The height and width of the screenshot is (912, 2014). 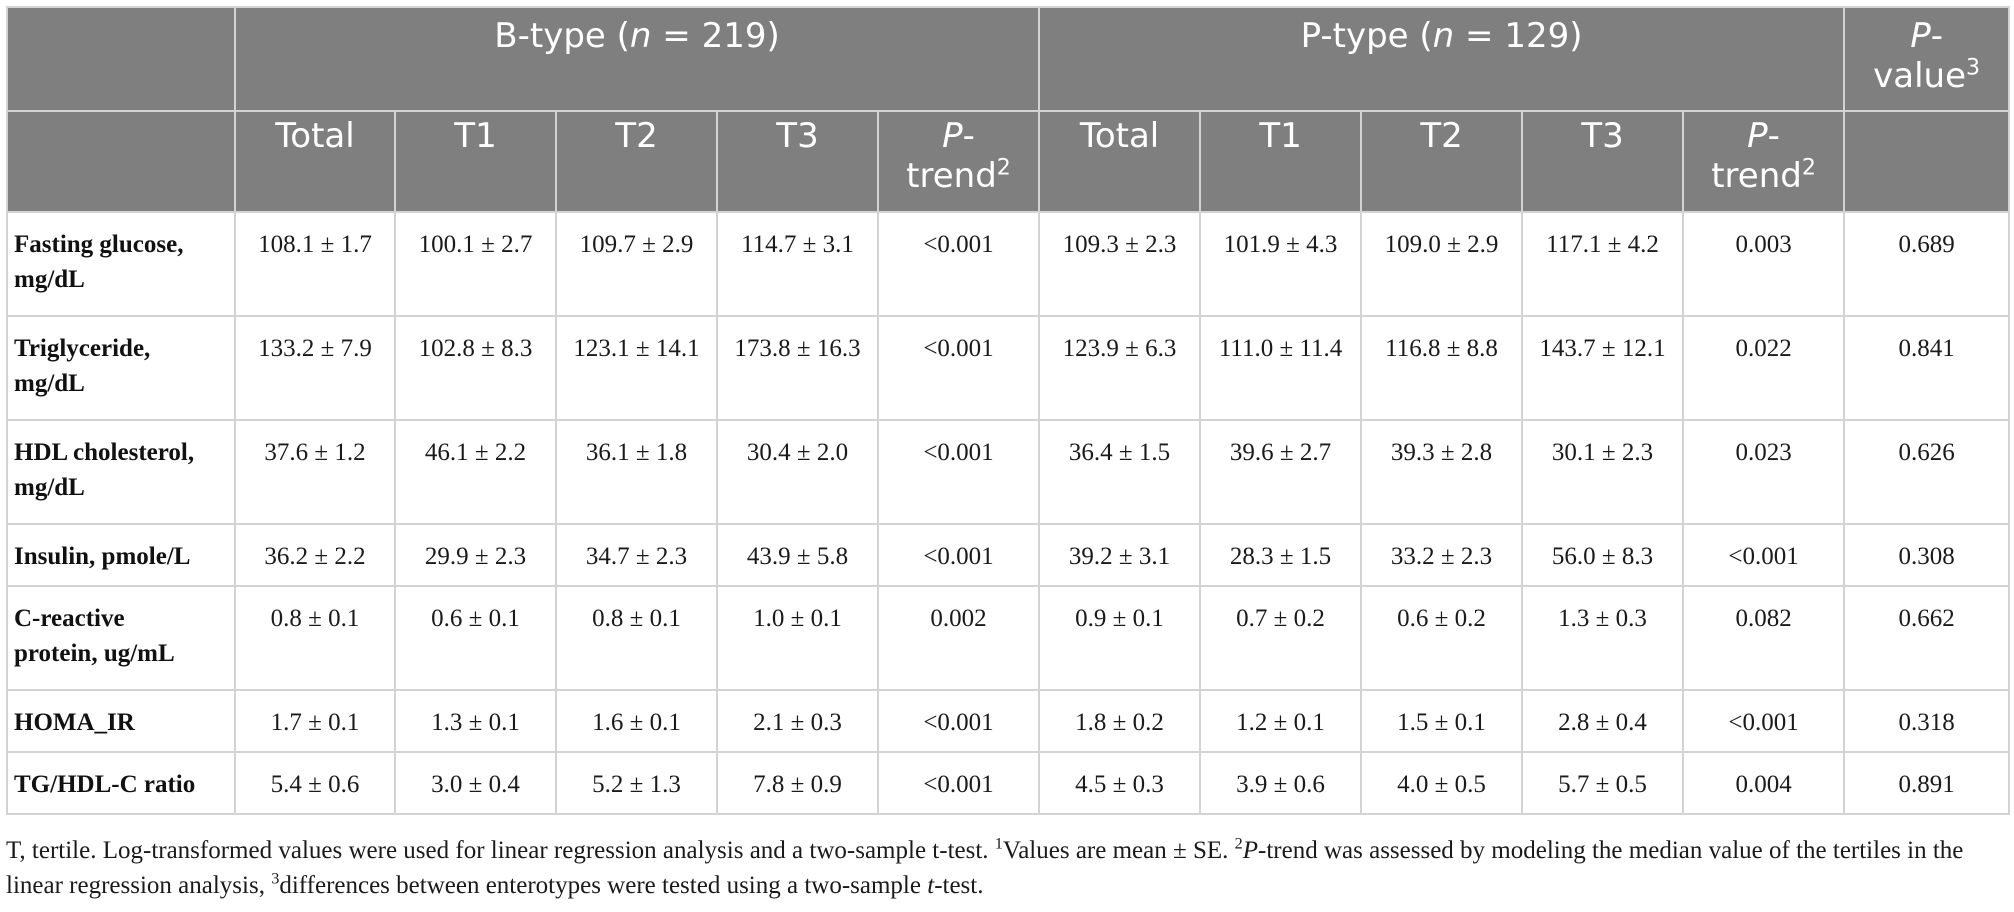 I want to click on table-cell: 2.8 ± 0.4, so click(x=1603, y=721).